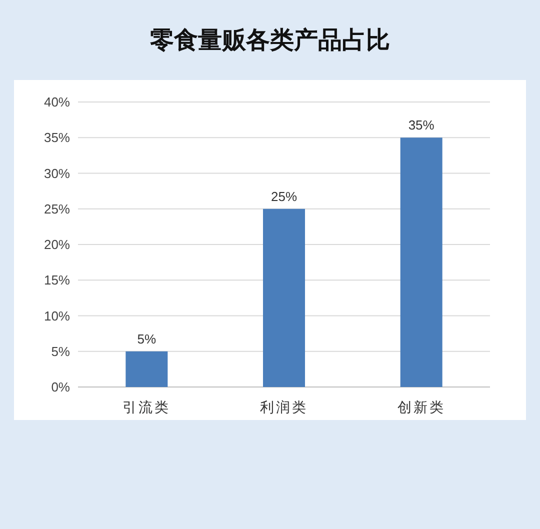  I want to click on data-label: 25%, so click(284, 196).